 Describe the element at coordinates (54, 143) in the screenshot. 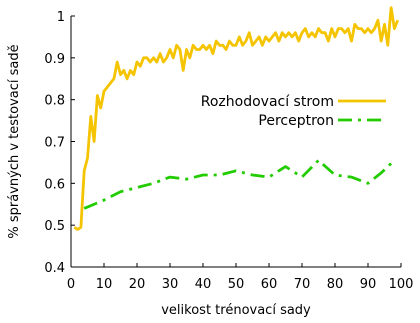

I see `y-tick-label: 0.7` at that location.